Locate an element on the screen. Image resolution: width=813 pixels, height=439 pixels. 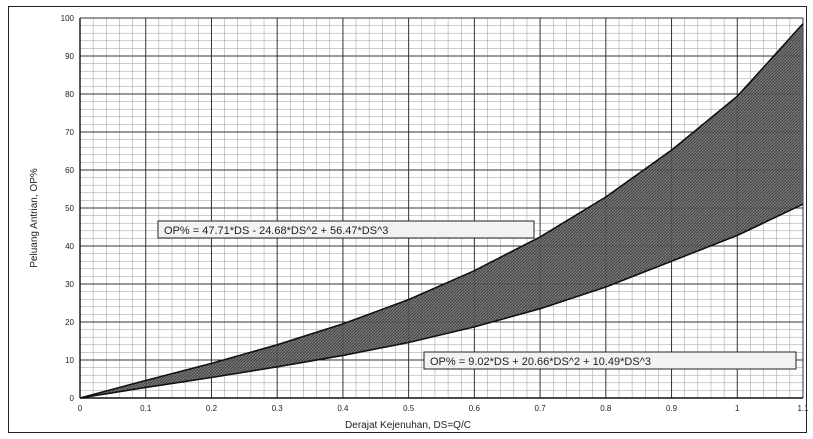
y-tick-label: 90 is located at coordinates (69, 56).